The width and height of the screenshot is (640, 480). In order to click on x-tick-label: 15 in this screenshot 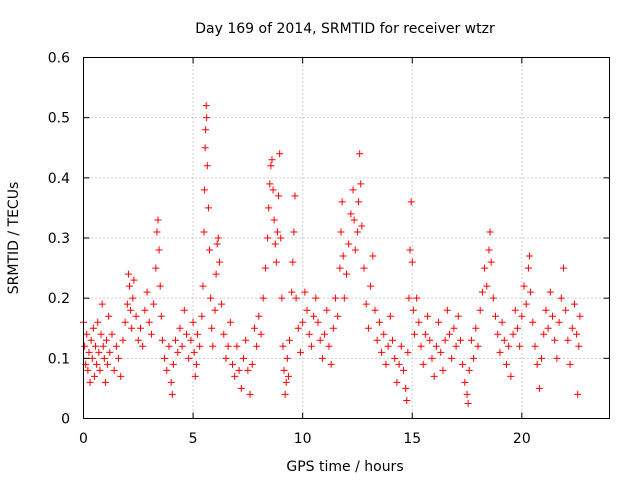, I will do `click(412, 439)`.